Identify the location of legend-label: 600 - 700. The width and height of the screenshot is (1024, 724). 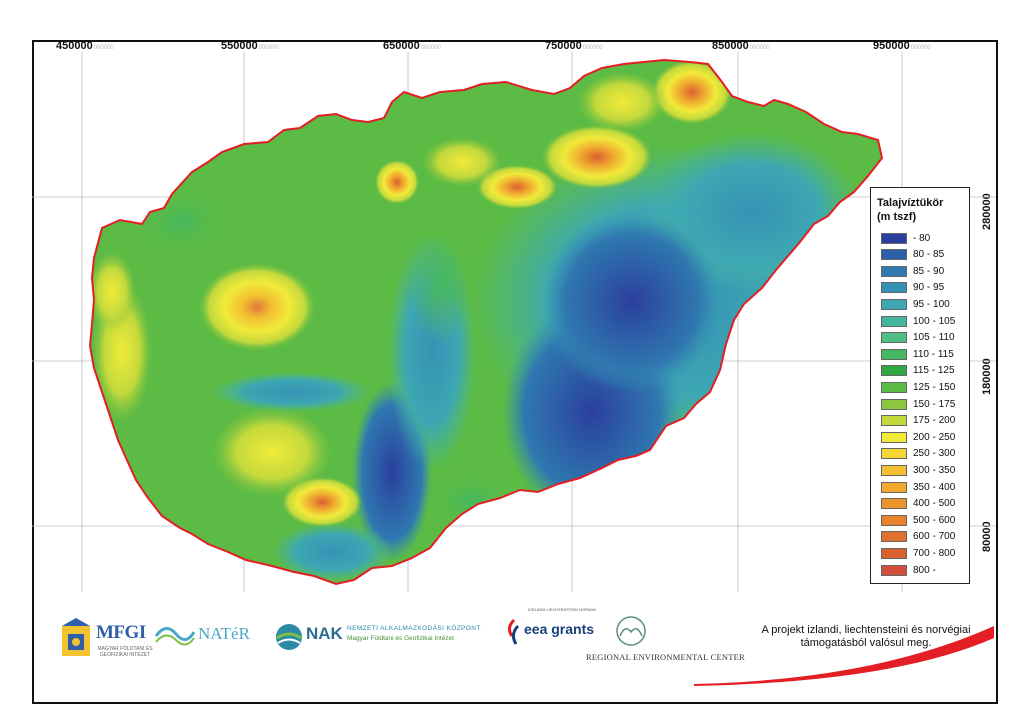
(934, 537).